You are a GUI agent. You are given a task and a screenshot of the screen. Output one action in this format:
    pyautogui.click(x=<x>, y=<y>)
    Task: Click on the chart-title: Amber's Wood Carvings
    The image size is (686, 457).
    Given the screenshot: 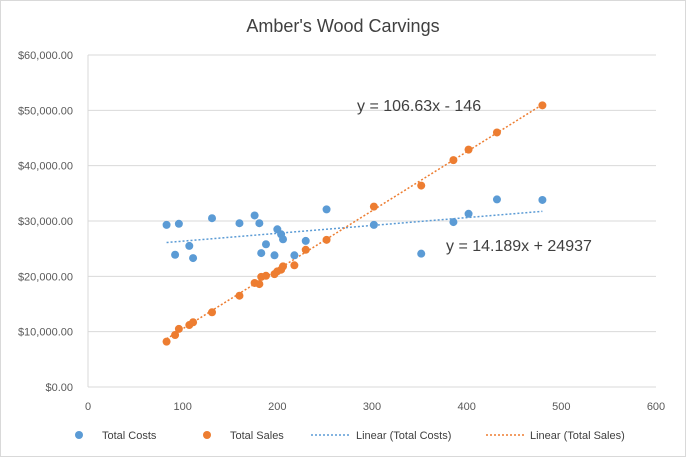 What is the action you would take?
    pyautogui.click(x=342, y=26)
    